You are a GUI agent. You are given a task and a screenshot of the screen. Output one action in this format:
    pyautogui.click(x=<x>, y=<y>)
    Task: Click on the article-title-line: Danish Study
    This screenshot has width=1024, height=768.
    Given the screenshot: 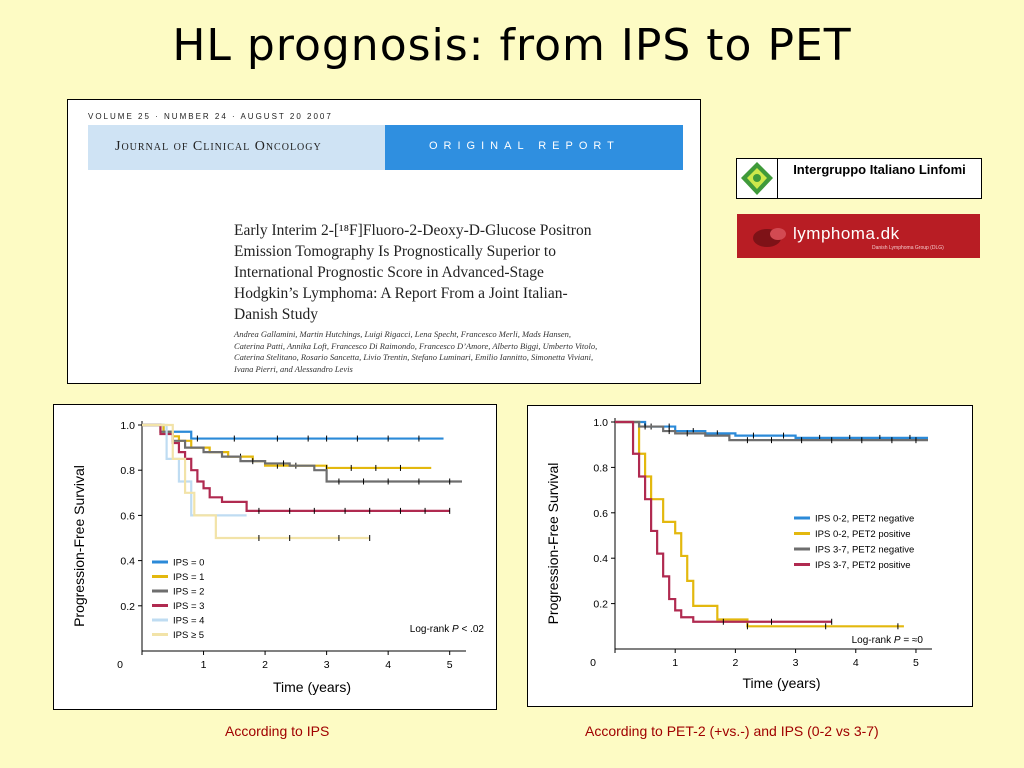 What is the action you would take?
    pyautogui.click(x=276, y=314)
    